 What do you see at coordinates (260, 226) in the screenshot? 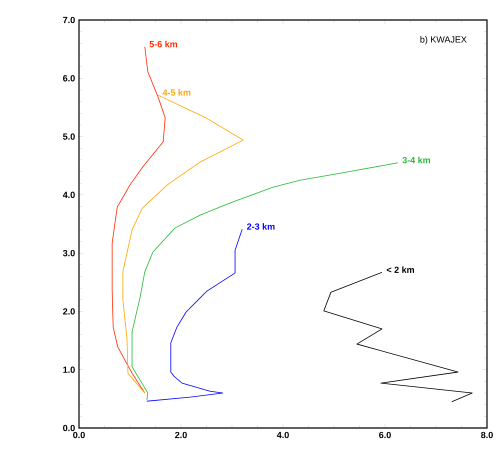
I see `series-label: 2-3 km` at bounding box center [260, 226].